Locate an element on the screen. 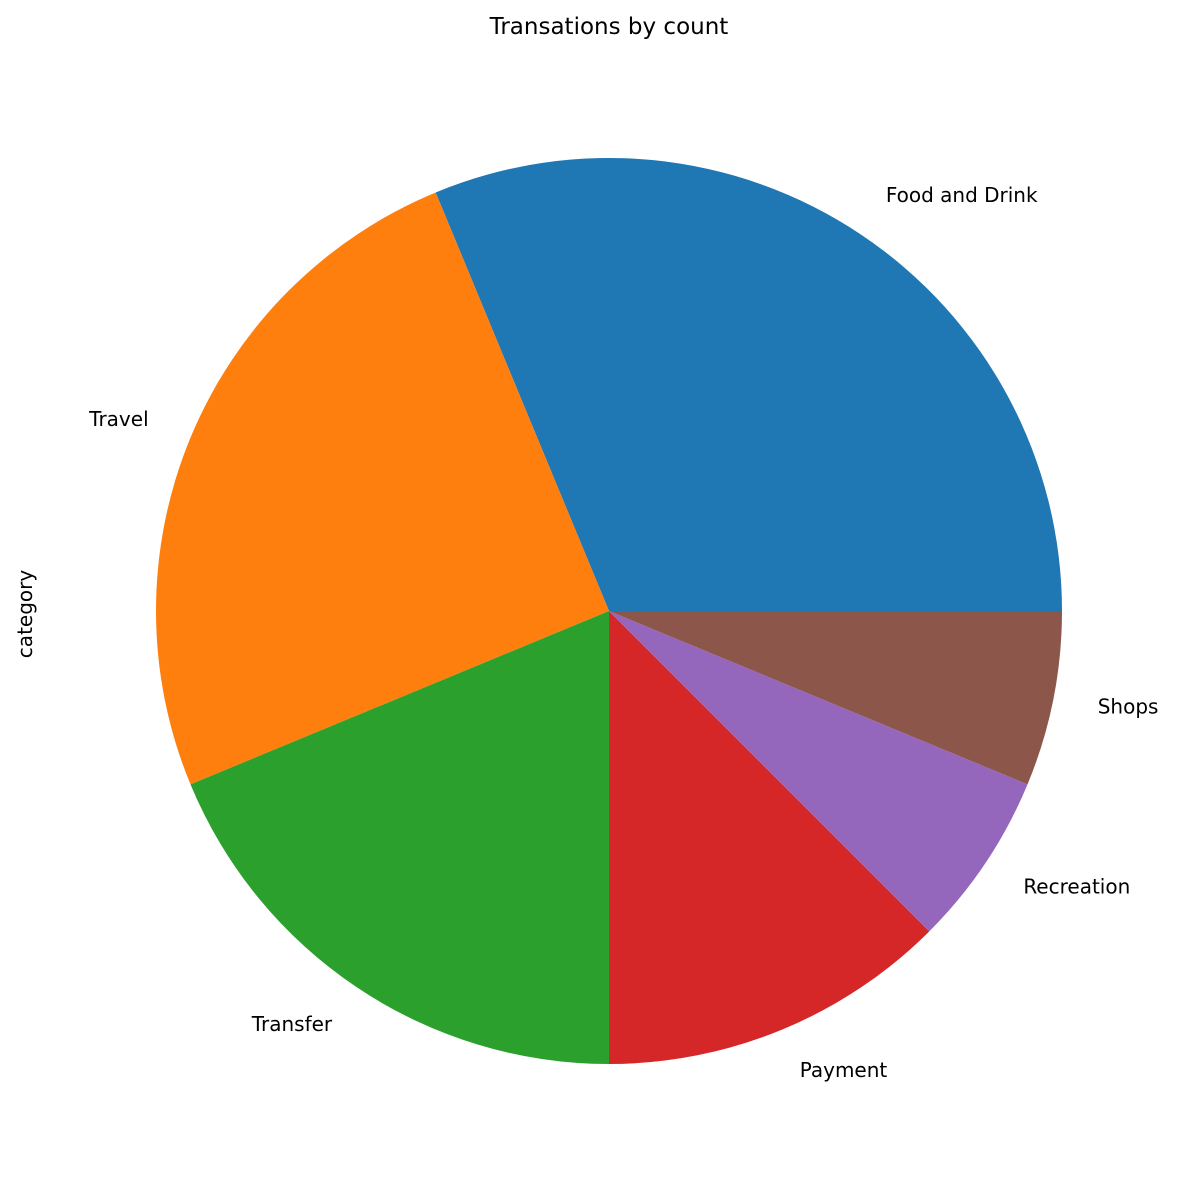 The width and height of the screenshot is (1190, 1193). chart-title: Transations by count is located at coordinates (609, 27).